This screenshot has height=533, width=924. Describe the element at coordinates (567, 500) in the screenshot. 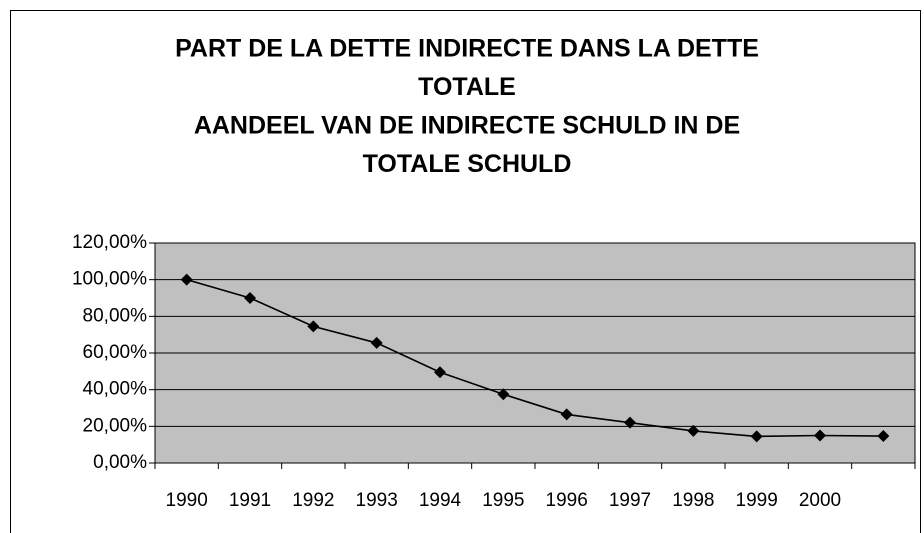

I see `x-tick-label: 1996` at that location.